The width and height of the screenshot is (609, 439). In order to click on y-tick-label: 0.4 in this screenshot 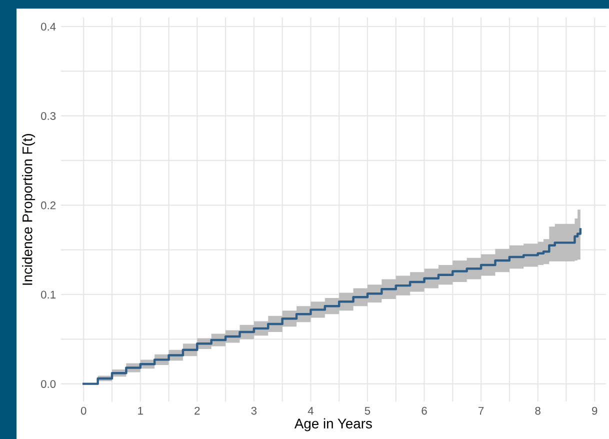, I will do `click(48, 26)`.